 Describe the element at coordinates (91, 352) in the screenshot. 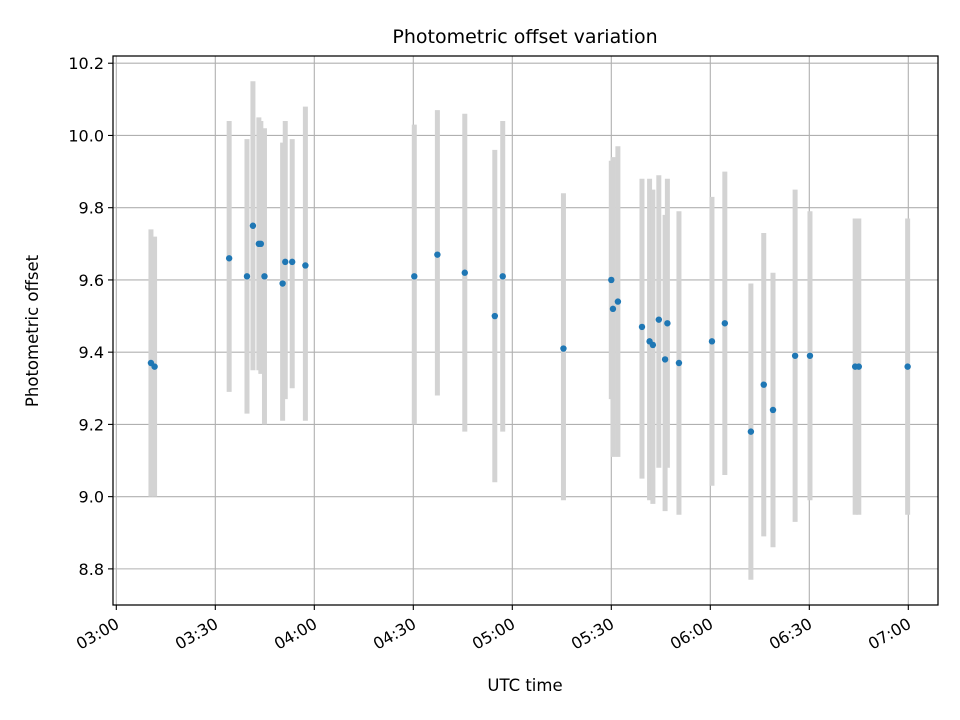

I see `y-tick-label: 9.4` at that location.